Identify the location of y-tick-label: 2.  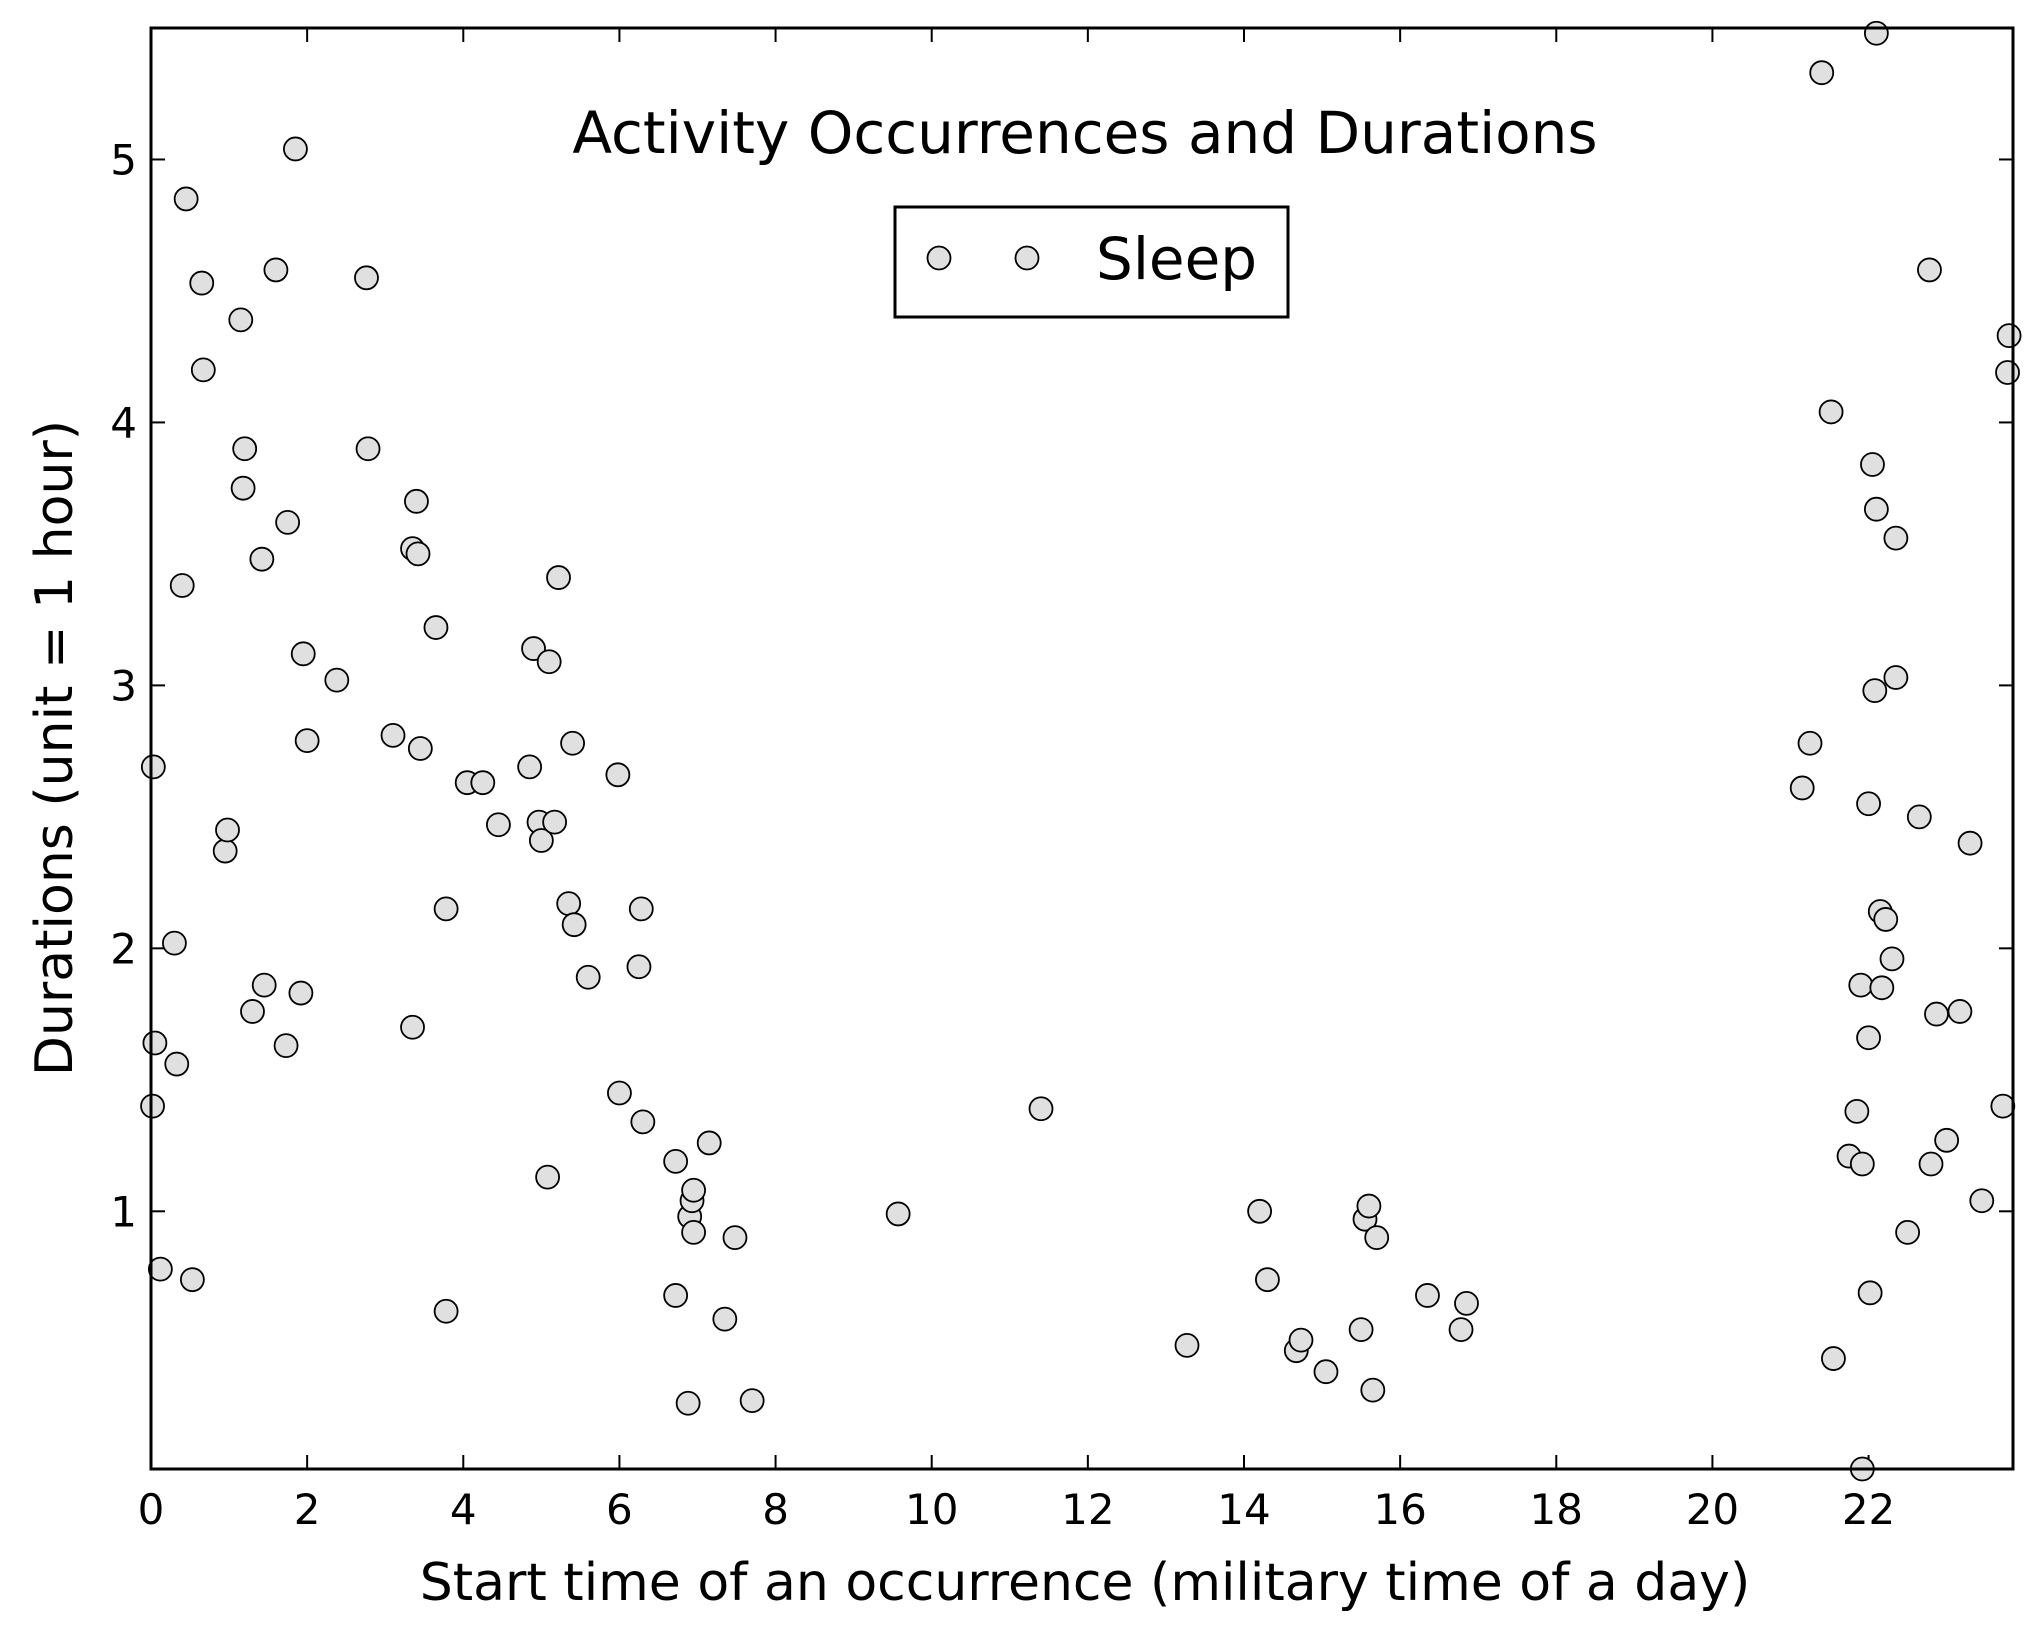
(123, 948).